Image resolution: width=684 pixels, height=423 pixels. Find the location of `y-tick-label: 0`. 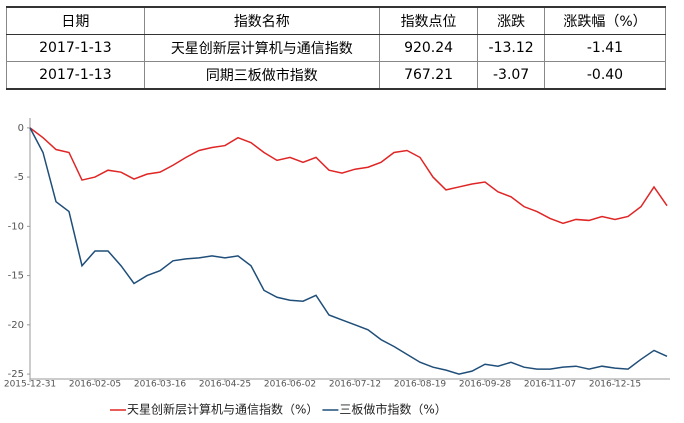

y-tick-label: 0 is located at coordinates (21, 128).